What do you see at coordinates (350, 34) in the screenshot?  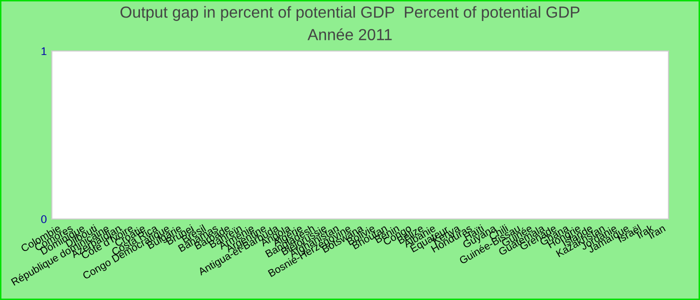 I see `chart-subtitle: Année 2011` at bounding box center [350, 34].